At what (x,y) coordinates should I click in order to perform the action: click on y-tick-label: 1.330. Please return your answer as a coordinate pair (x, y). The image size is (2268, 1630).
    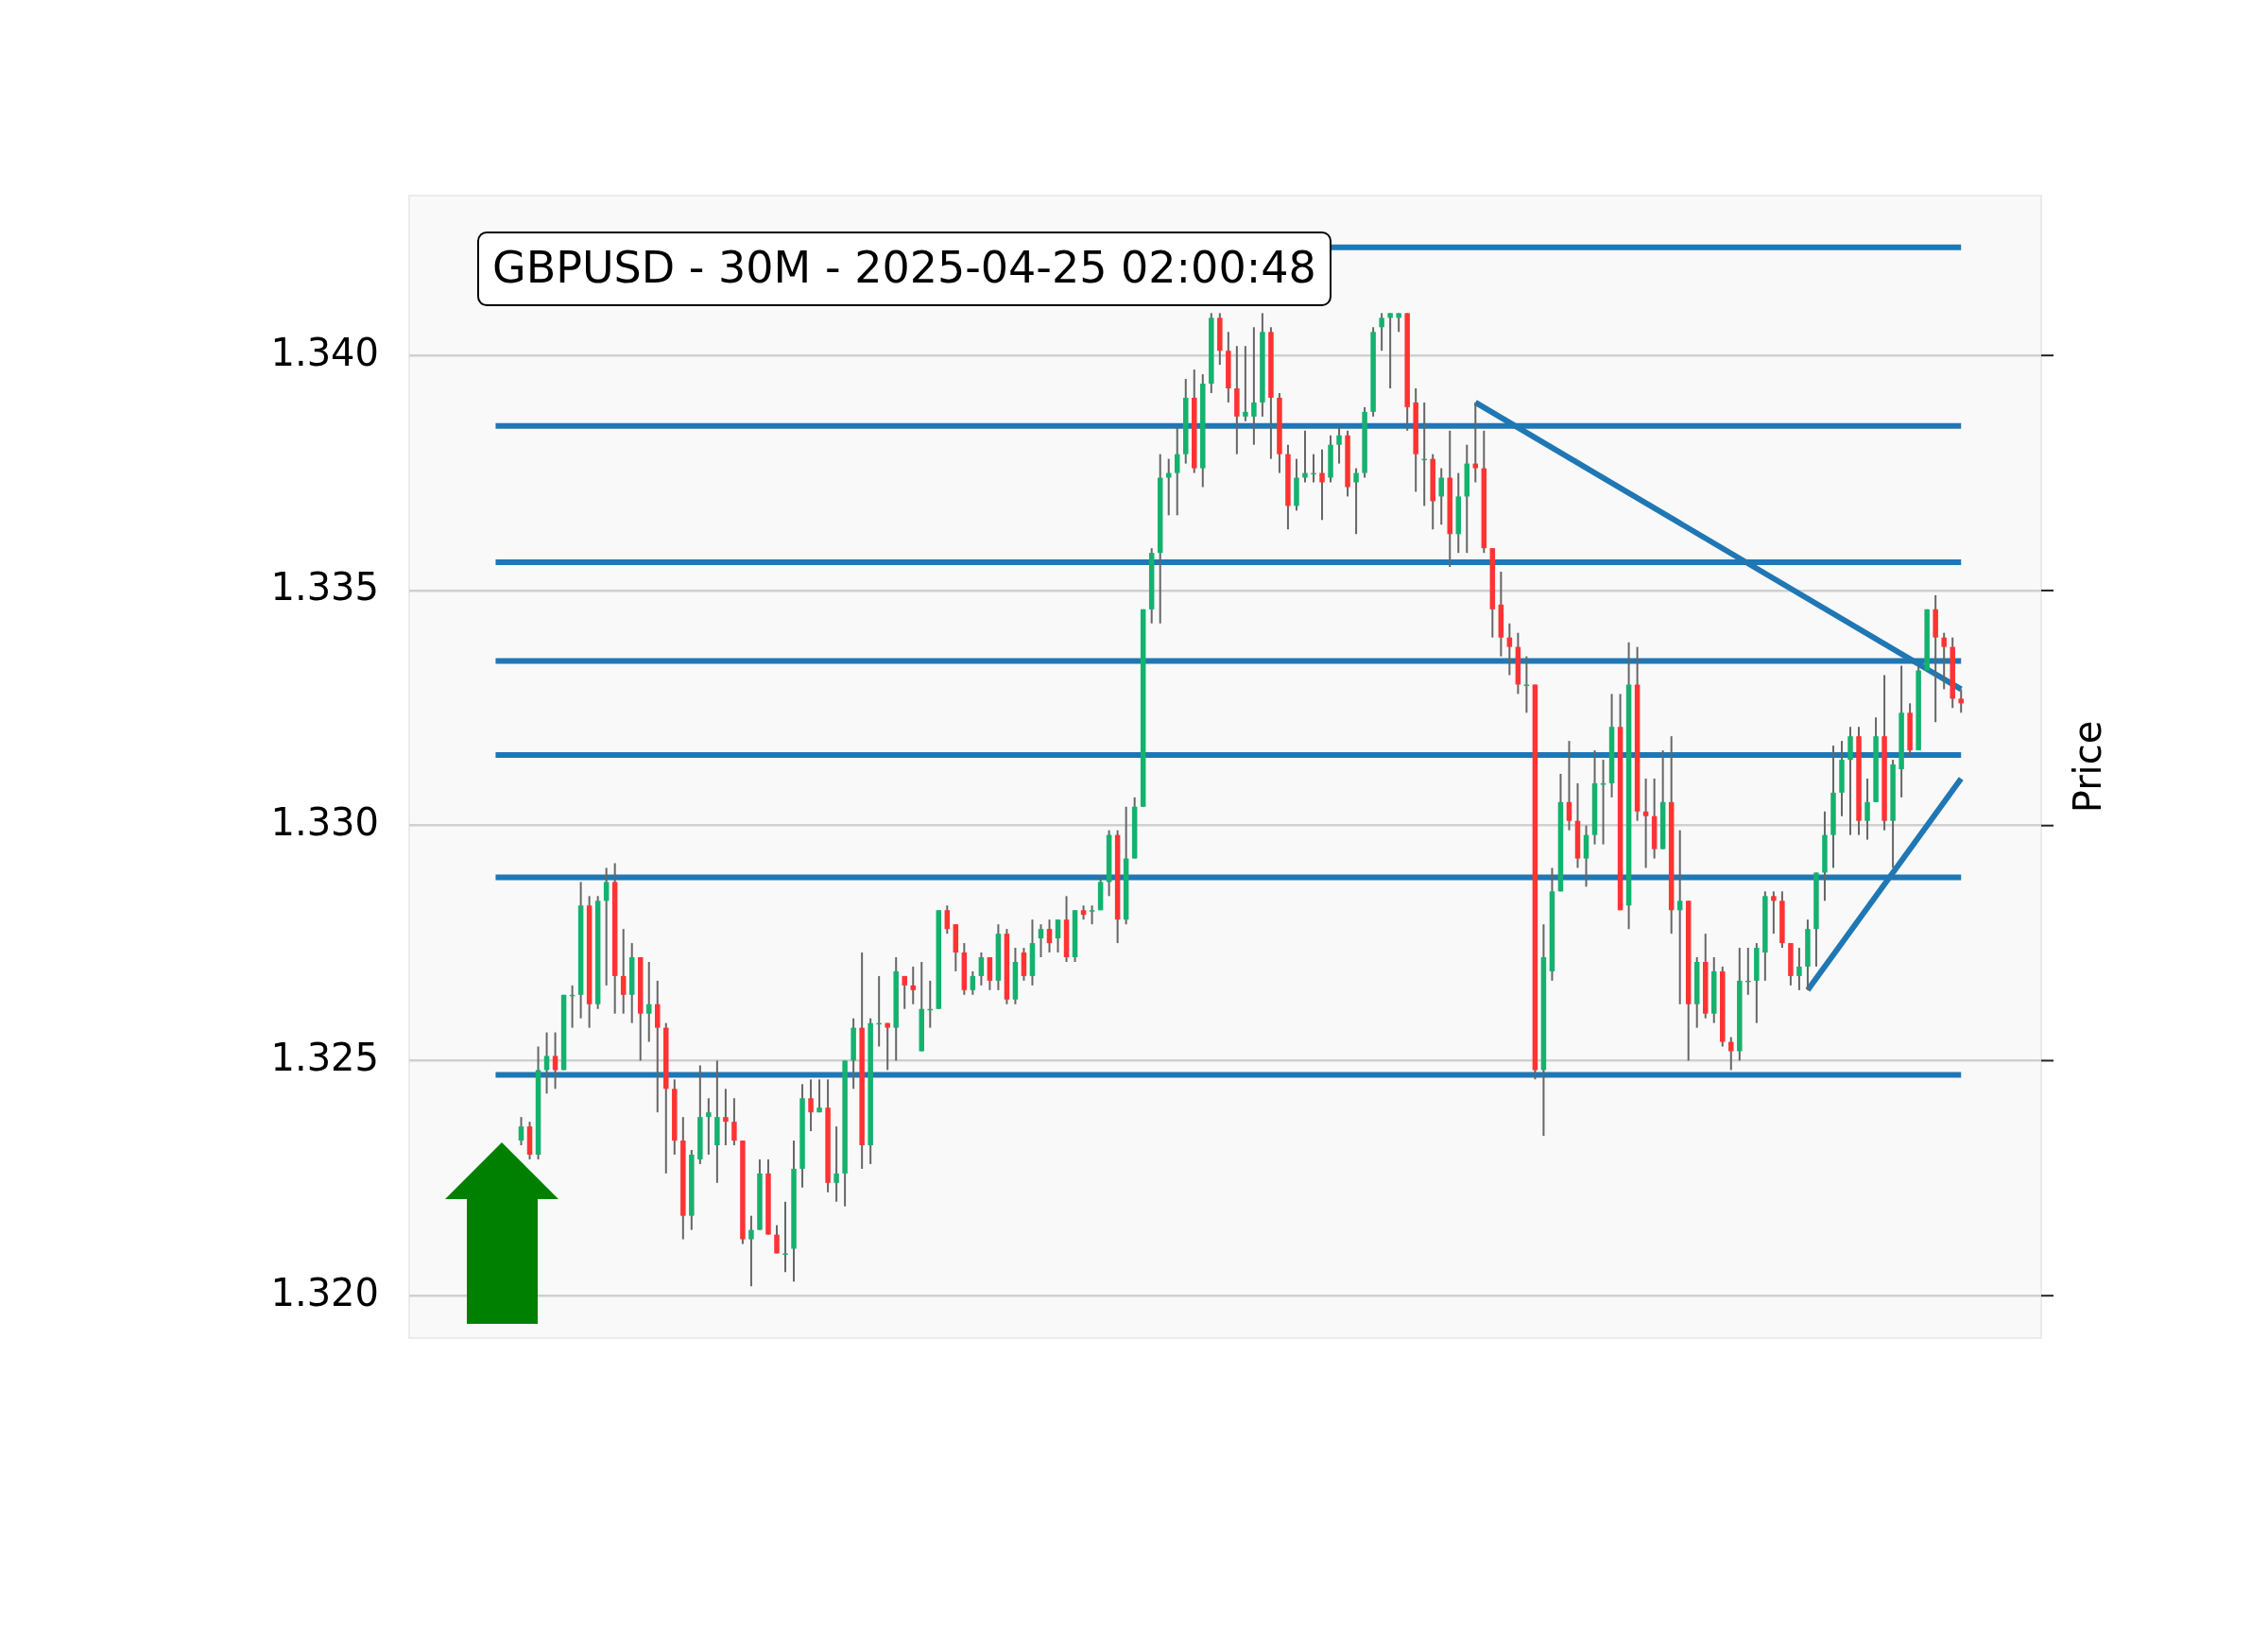
    Looking at the image, I should click on (324, 823).